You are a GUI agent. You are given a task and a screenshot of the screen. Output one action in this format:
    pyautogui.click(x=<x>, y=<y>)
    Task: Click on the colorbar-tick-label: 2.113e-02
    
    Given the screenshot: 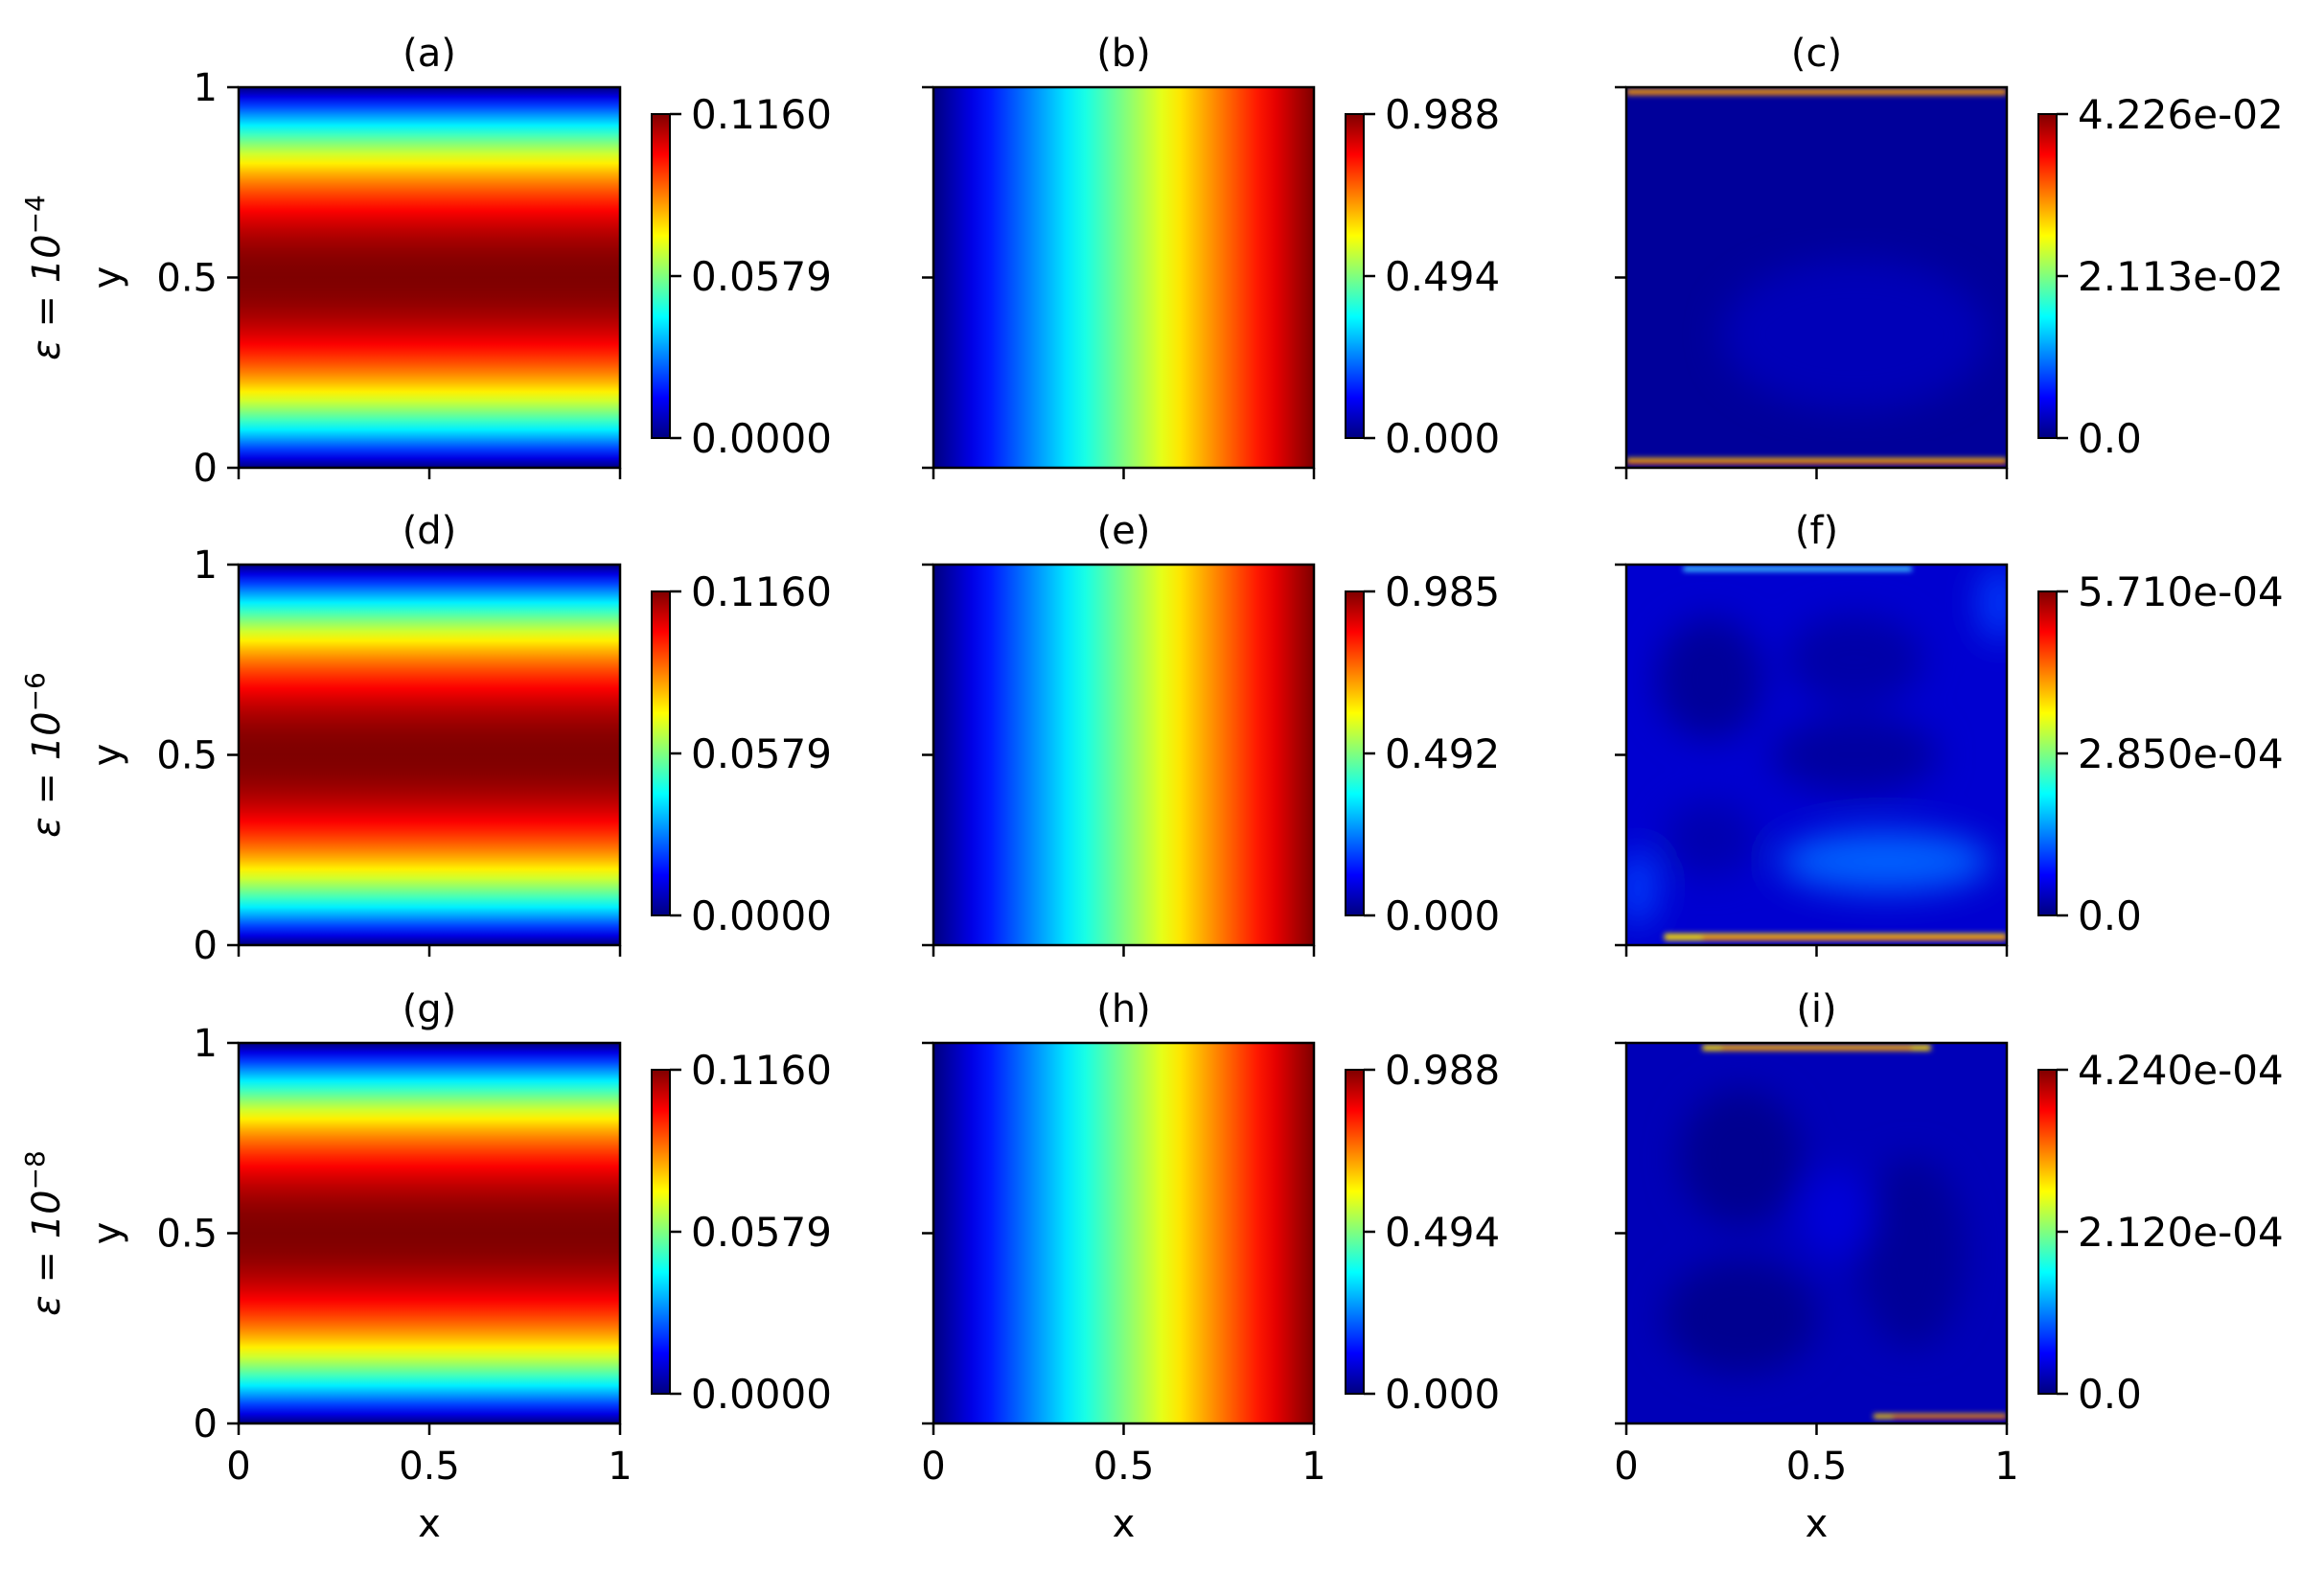 What is the action you would take?
    pyautogui.click(x=2181, y=276)
    